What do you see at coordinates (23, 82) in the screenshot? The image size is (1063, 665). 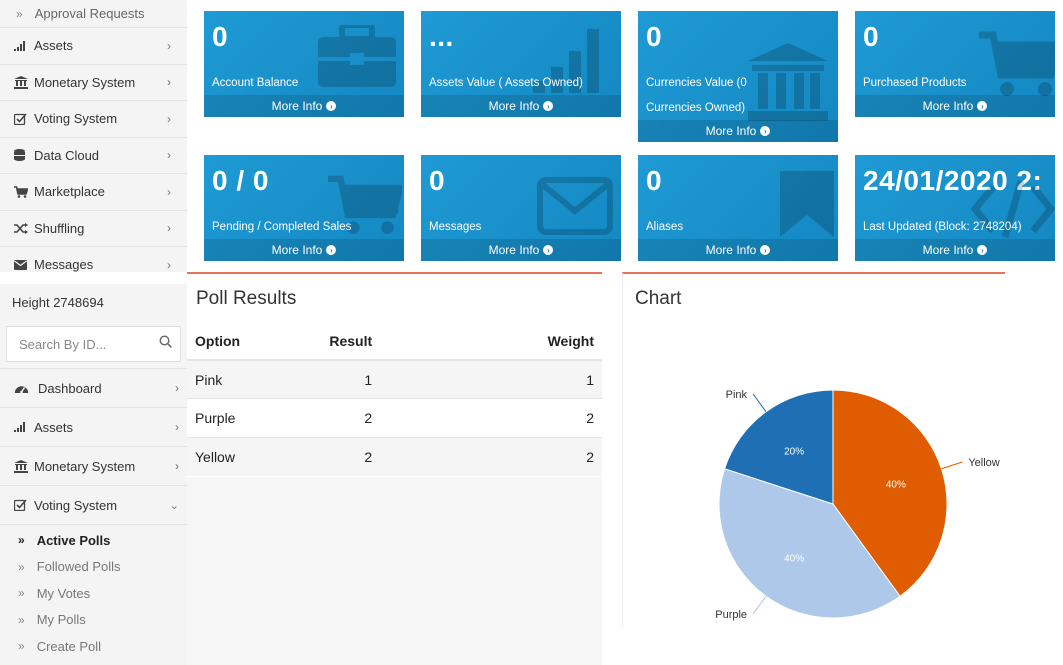 I see `bank-icon` at bounding box center [23, 82].